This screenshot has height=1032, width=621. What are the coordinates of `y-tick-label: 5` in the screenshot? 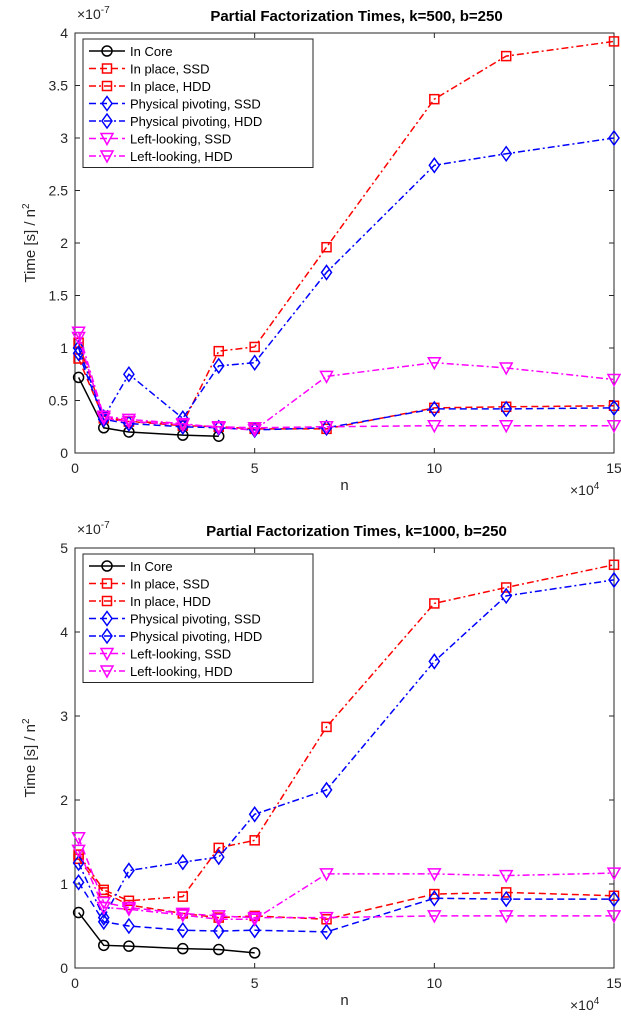 It's located at (64, 548).